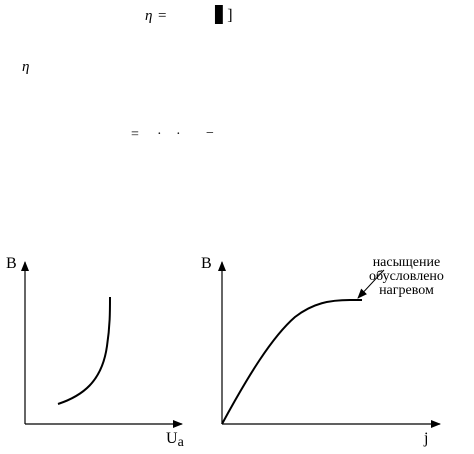  Describe the element at coordinates (135, 134) in the screenshot. I see `formula-middle-equals: =` at that location.